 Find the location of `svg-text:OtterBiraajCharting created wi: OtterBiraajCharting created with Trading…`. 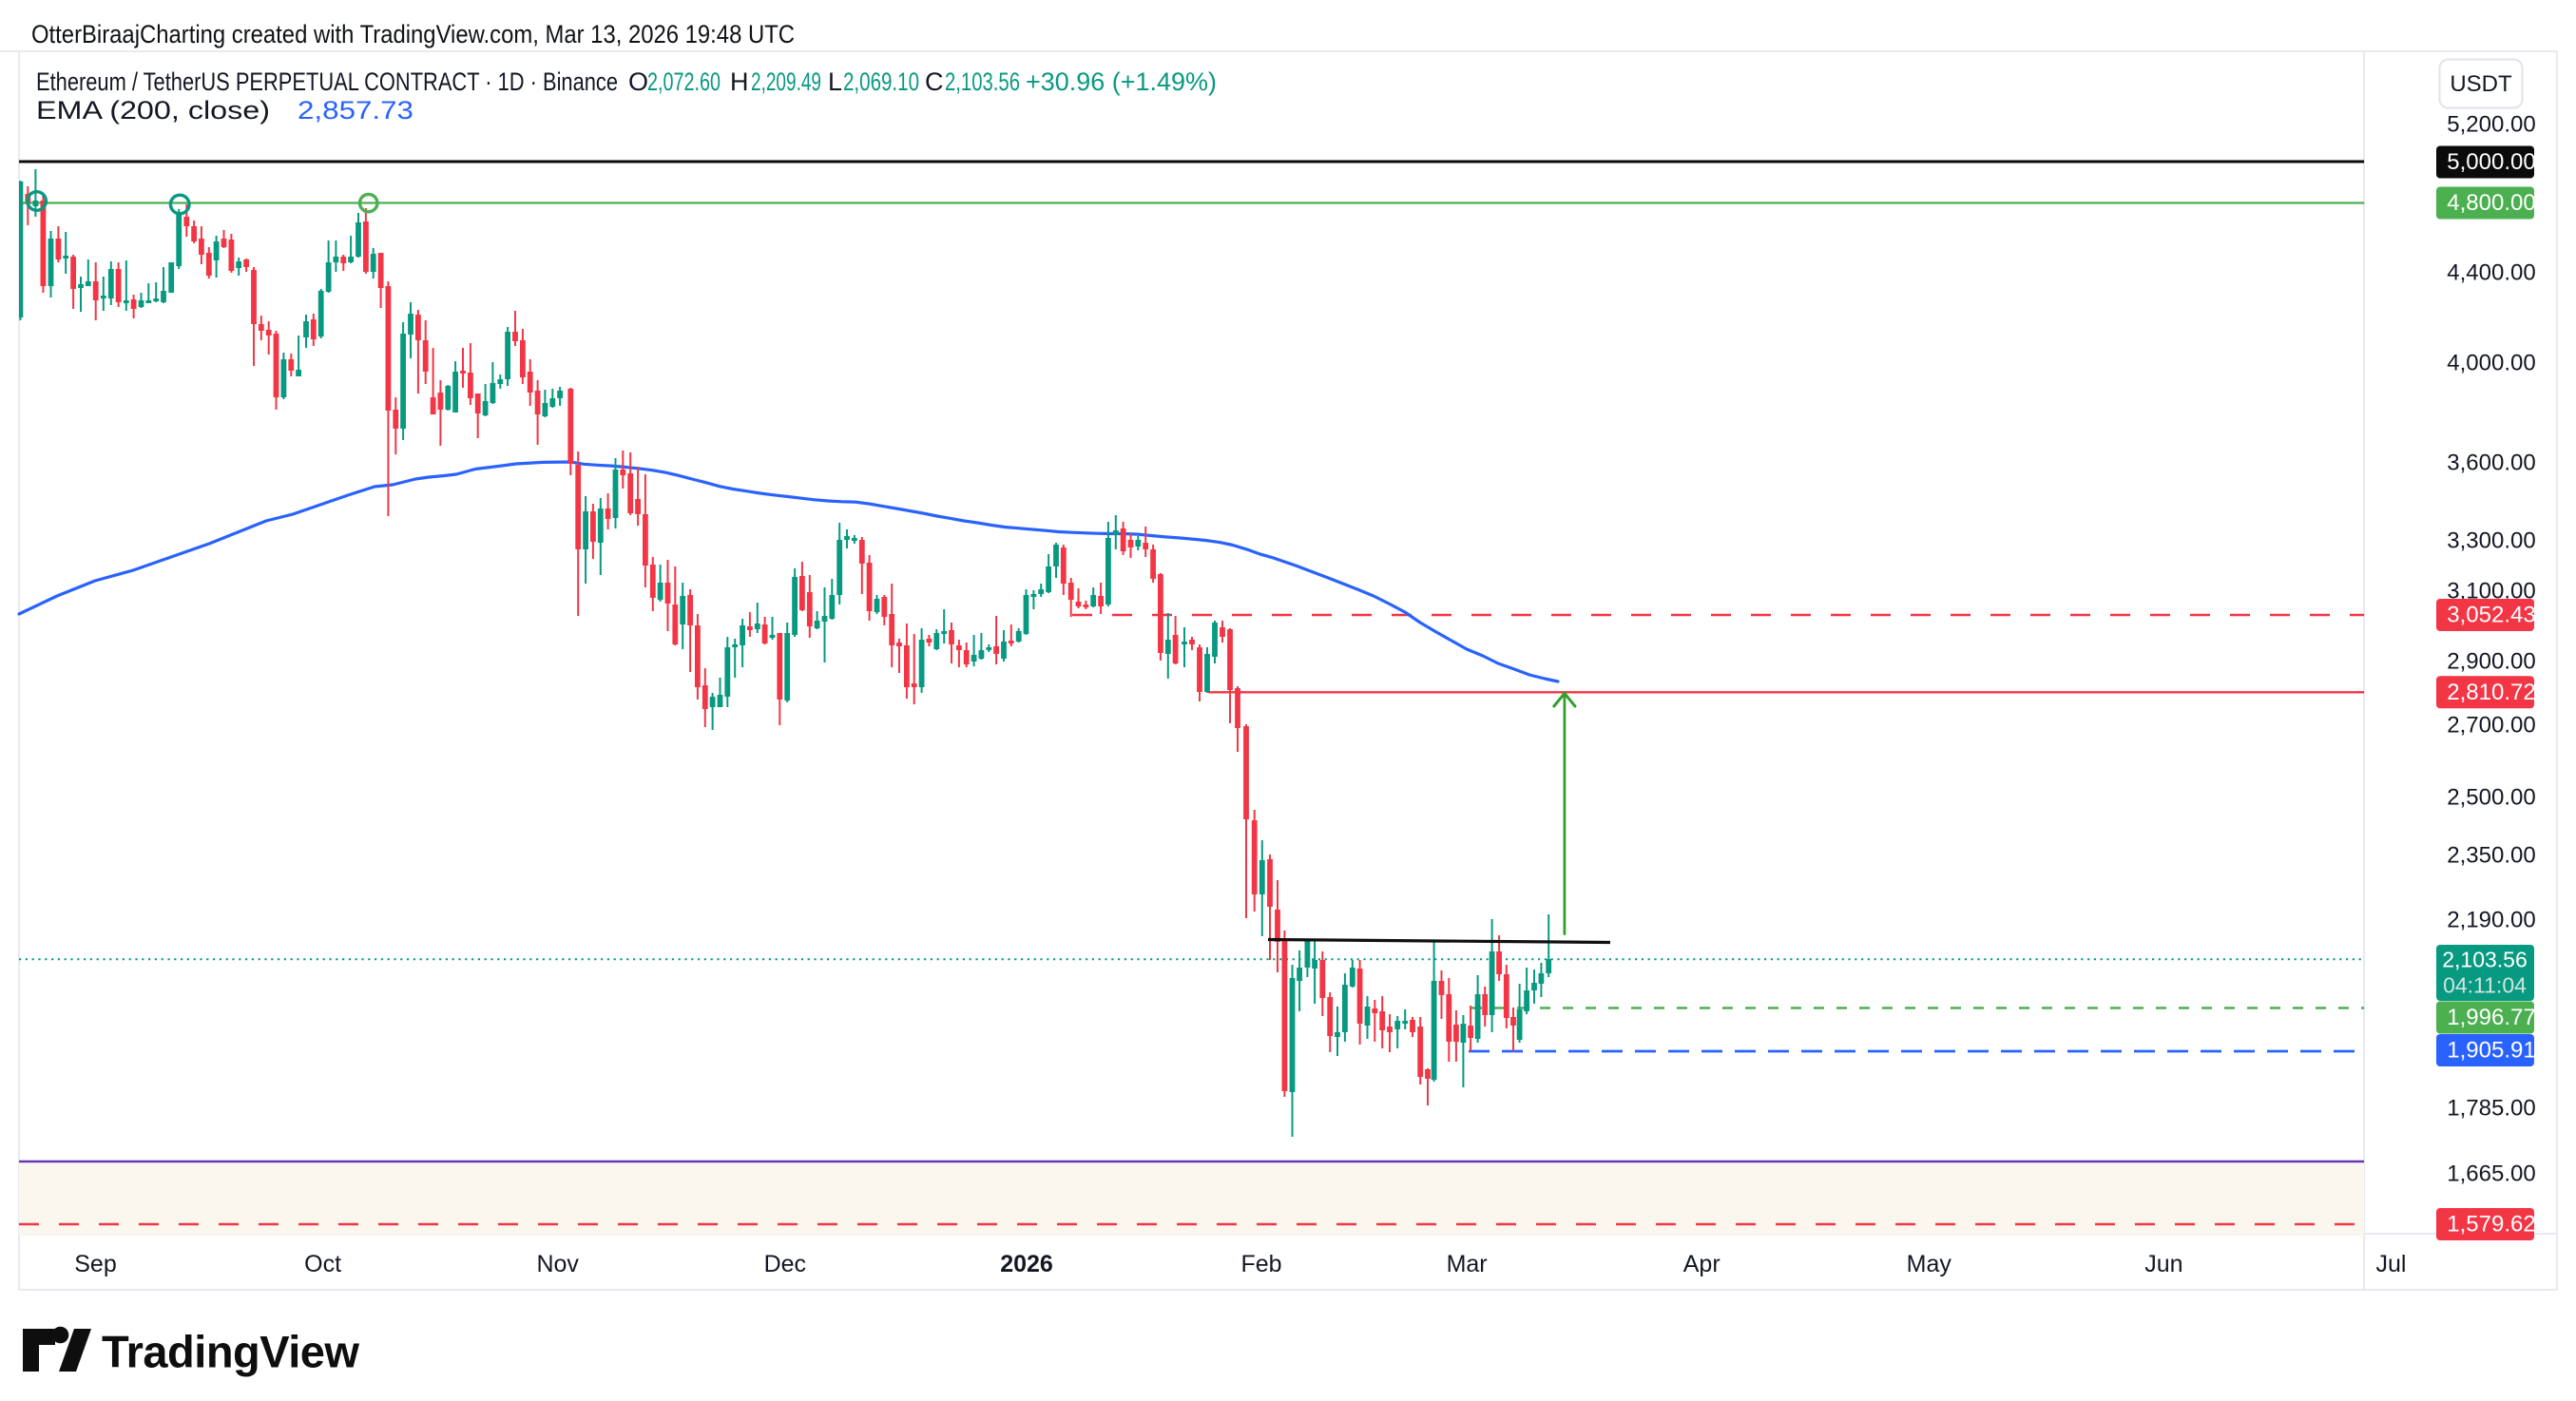

svg-text:OtterBiraajCharting created wi: OtterBiraajCharting created with Trading… is located at coordinates (413, 34).